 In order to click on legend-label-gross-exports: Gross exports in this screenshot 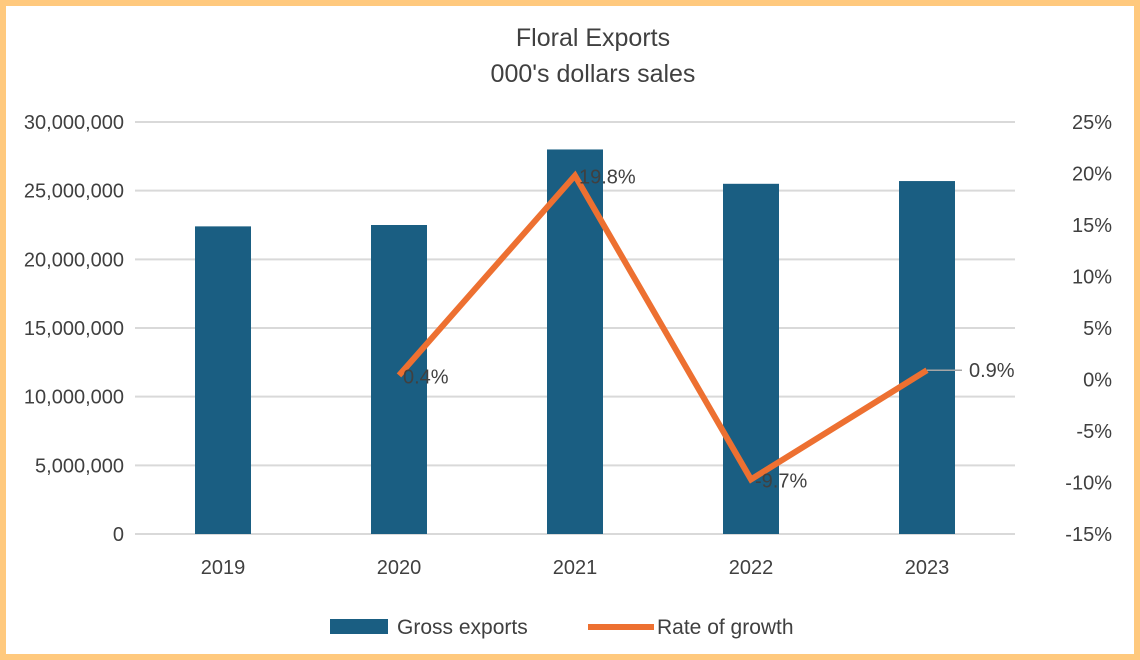, I will do `click(462, 627)`.